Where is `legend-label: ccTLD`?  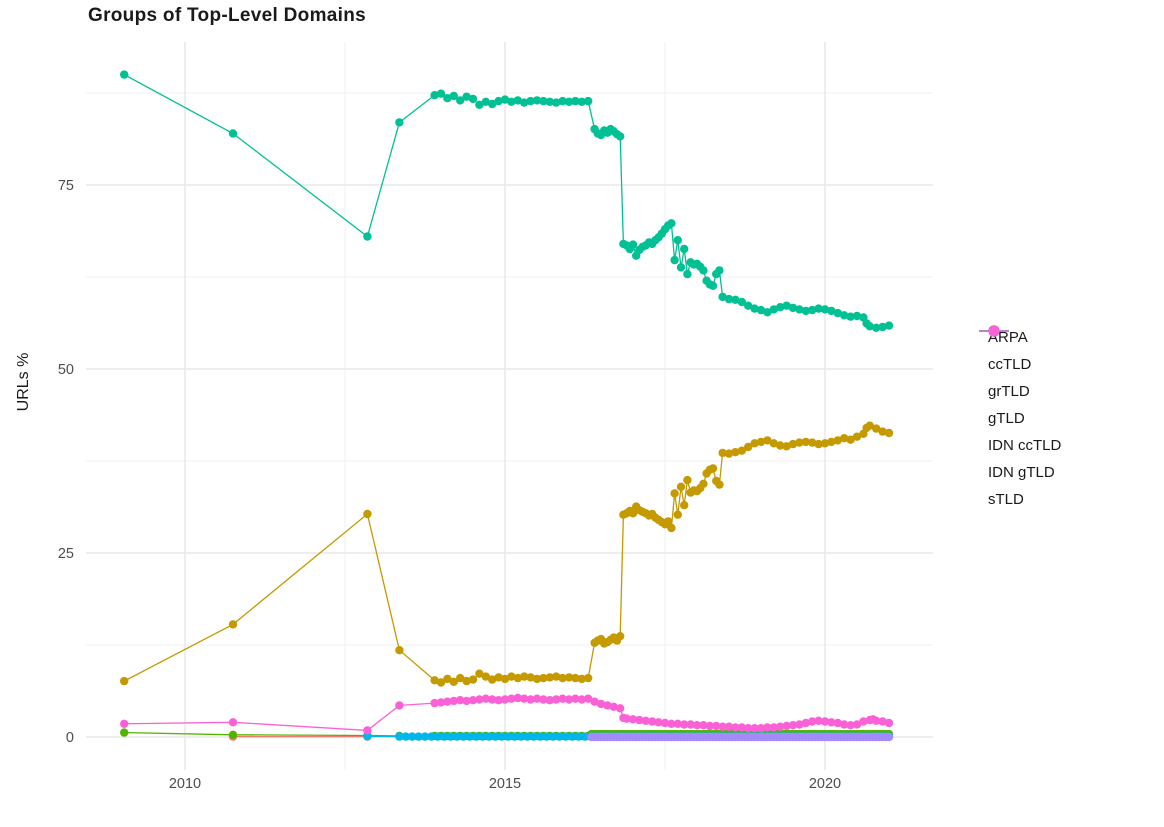 legend-label: ccTLD is located at coordinates (1010, 364).